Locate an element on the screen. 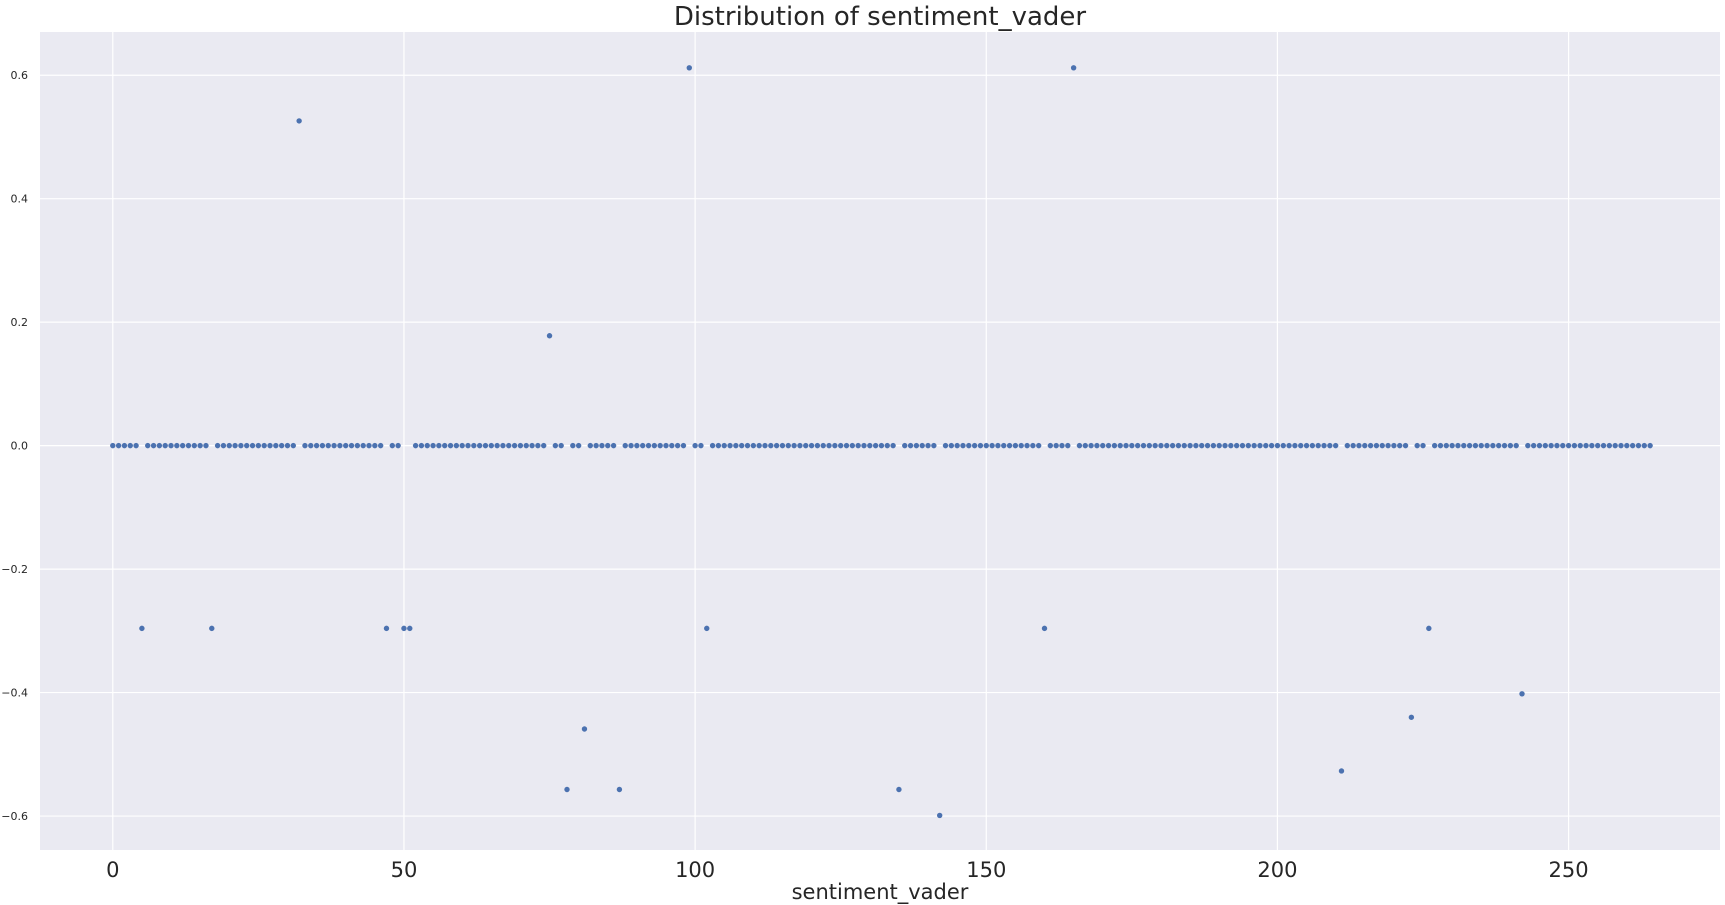 The image size is (1725, 905). y-tick-label: 0.6 is located at coordinates (20, 75).